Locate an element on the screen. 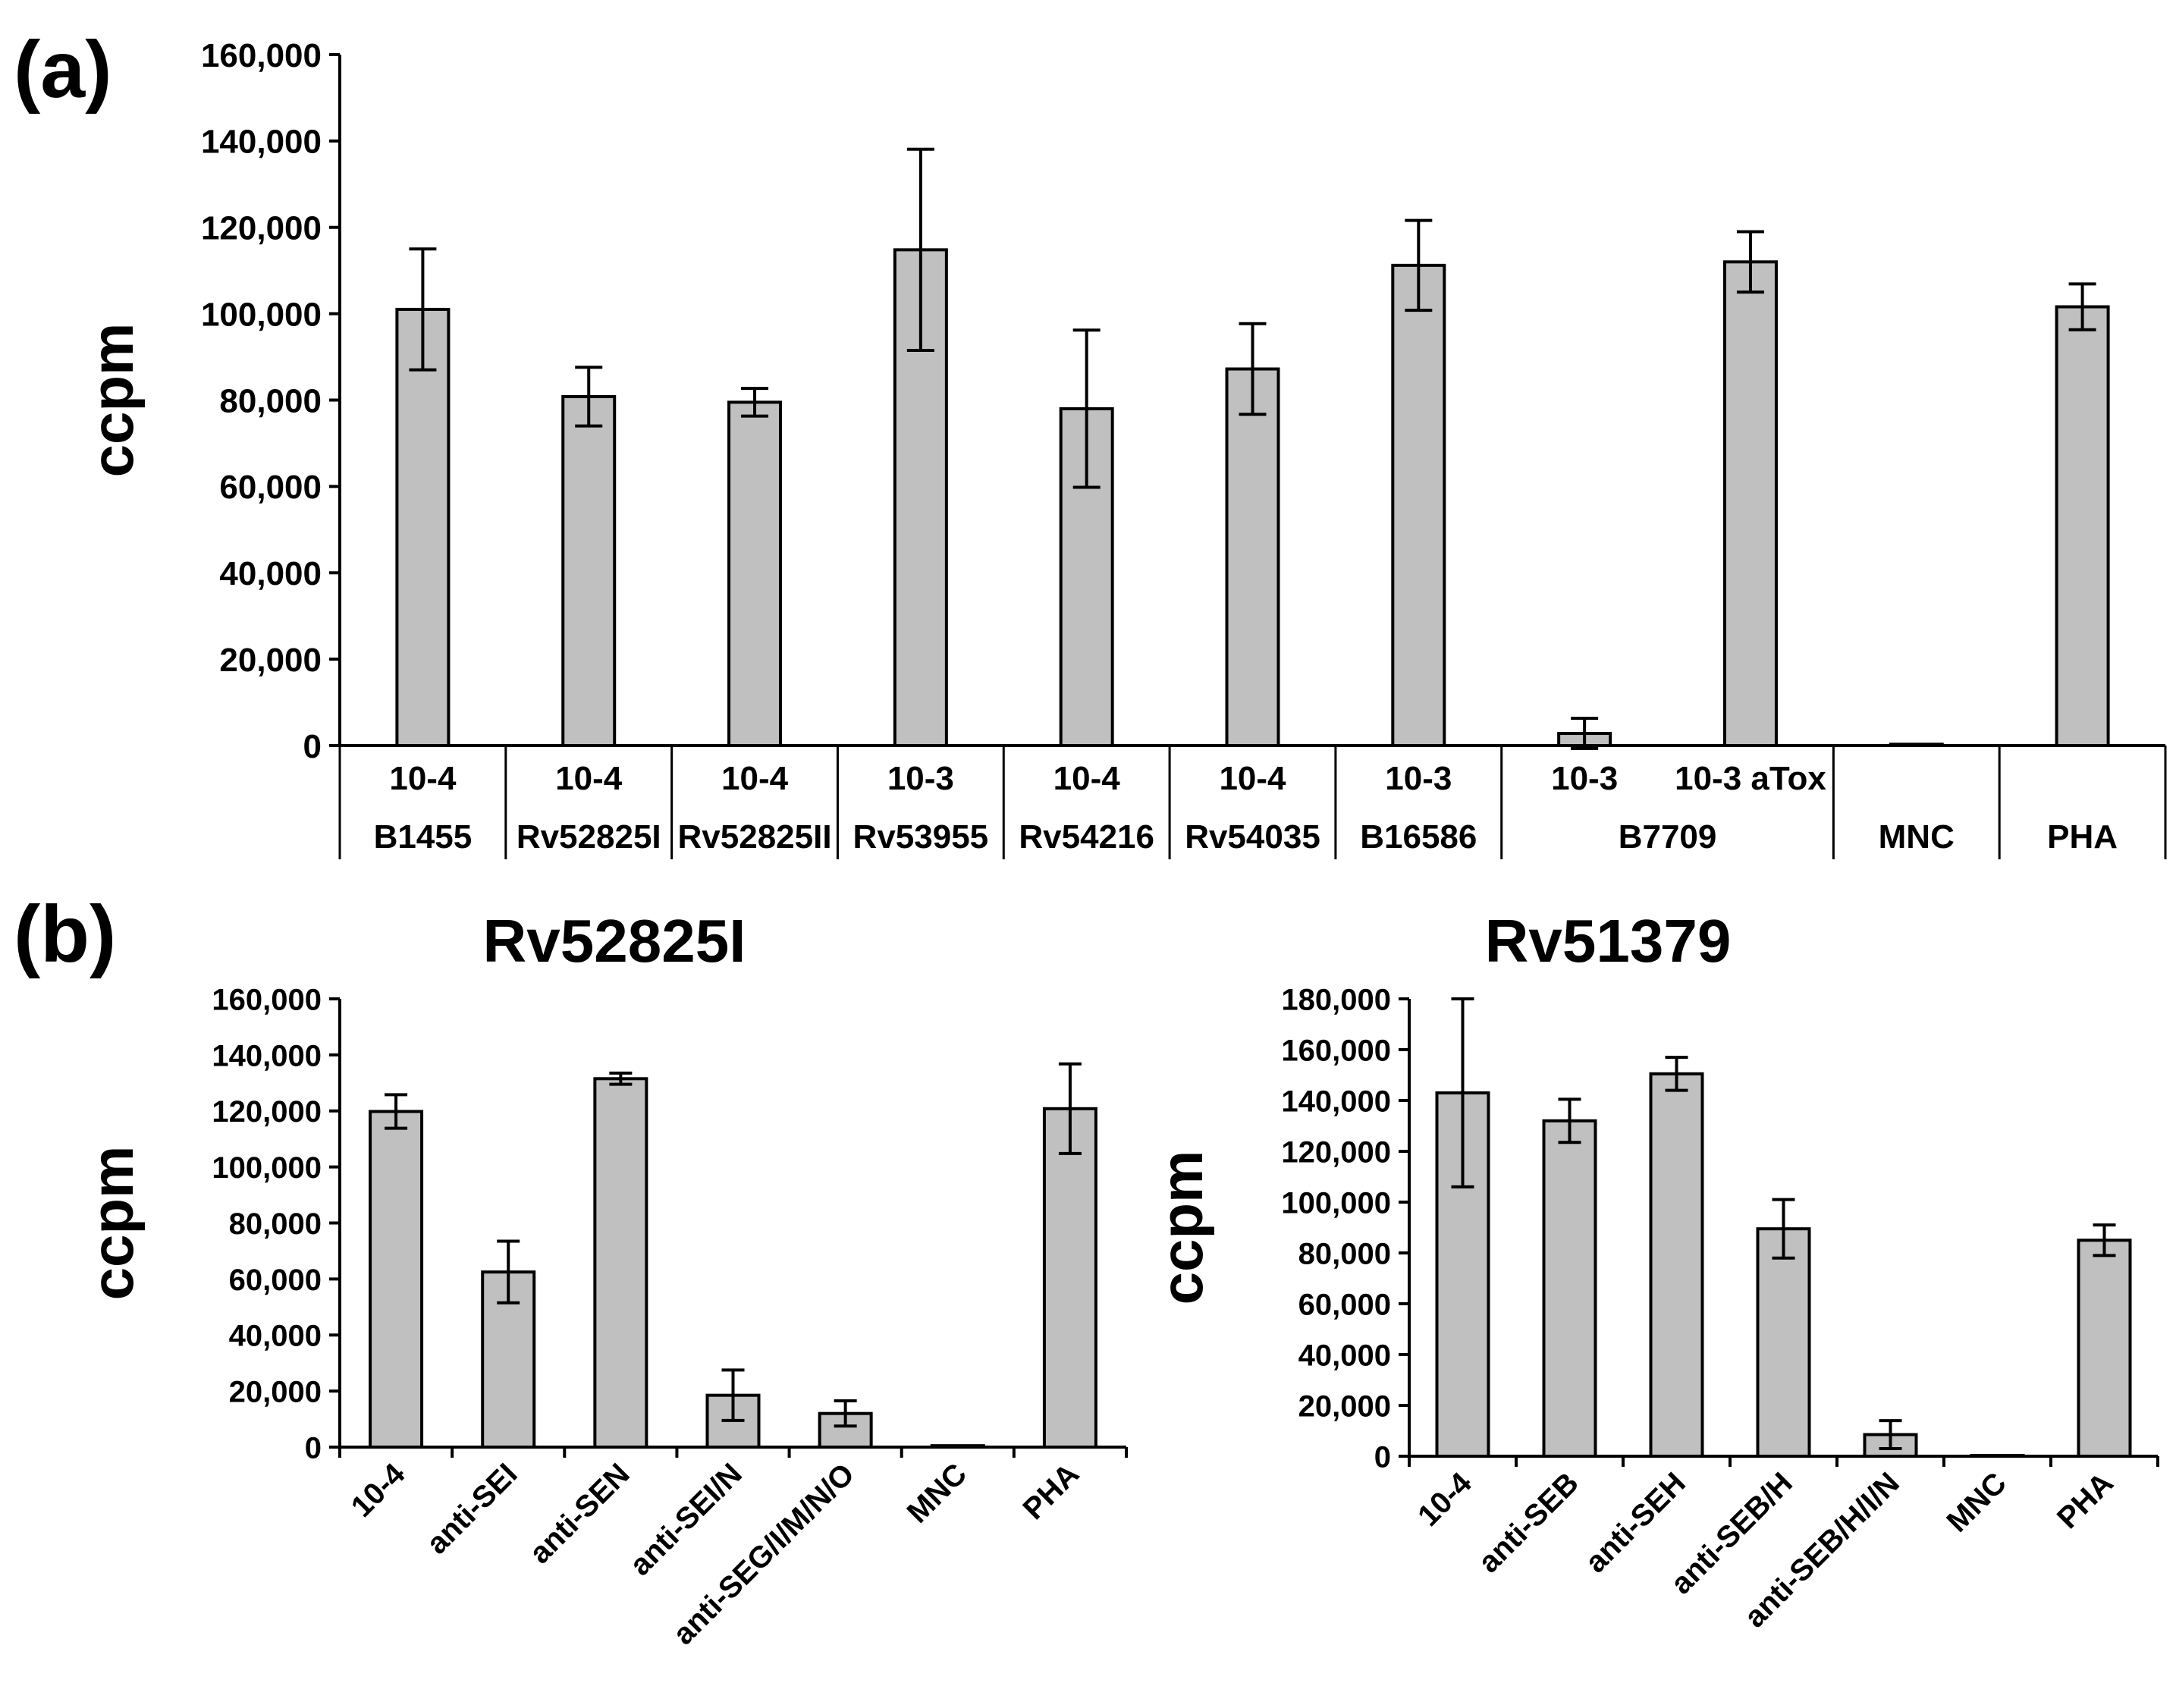  x-tick-label: 10-3 aTox is located at coordinates (1750, 778).